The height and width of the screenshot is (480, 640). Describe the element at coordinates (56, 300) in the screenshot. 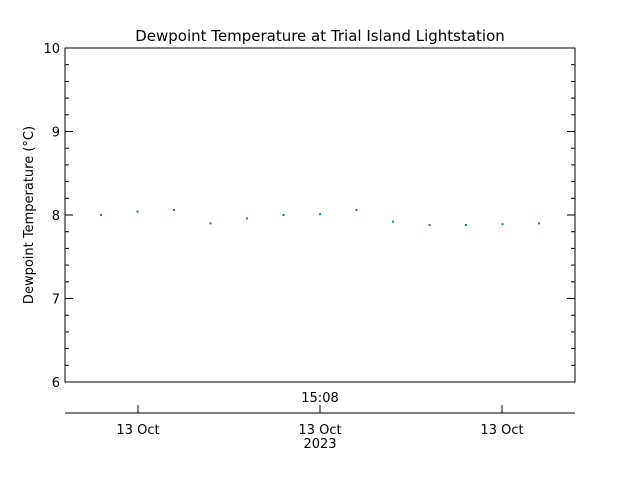

I see `y-tick-label: 7` at that location.